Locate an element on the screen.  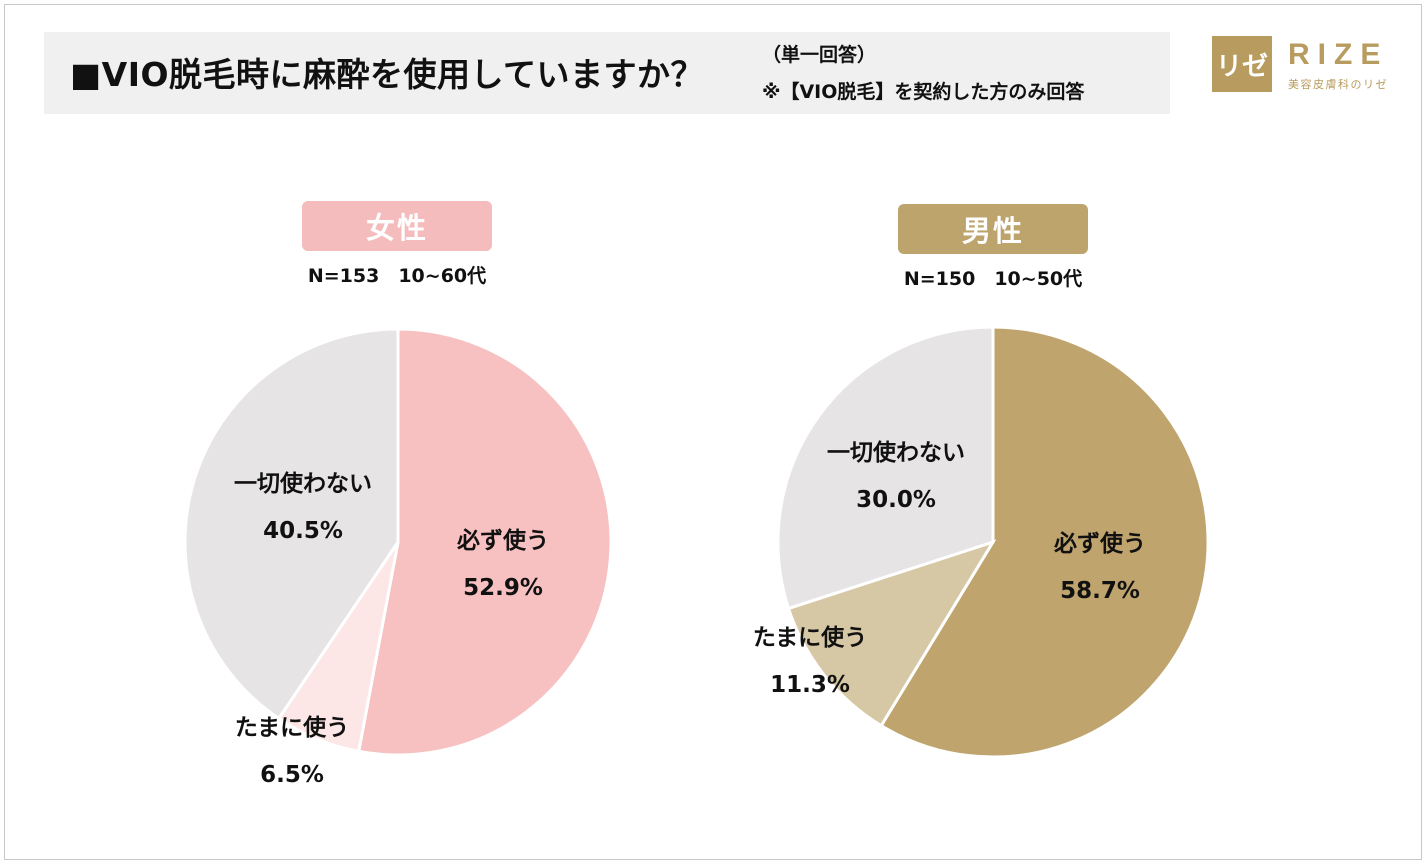
female-sample-size: N=153 10~60代 is located at coordinates (397, 276).